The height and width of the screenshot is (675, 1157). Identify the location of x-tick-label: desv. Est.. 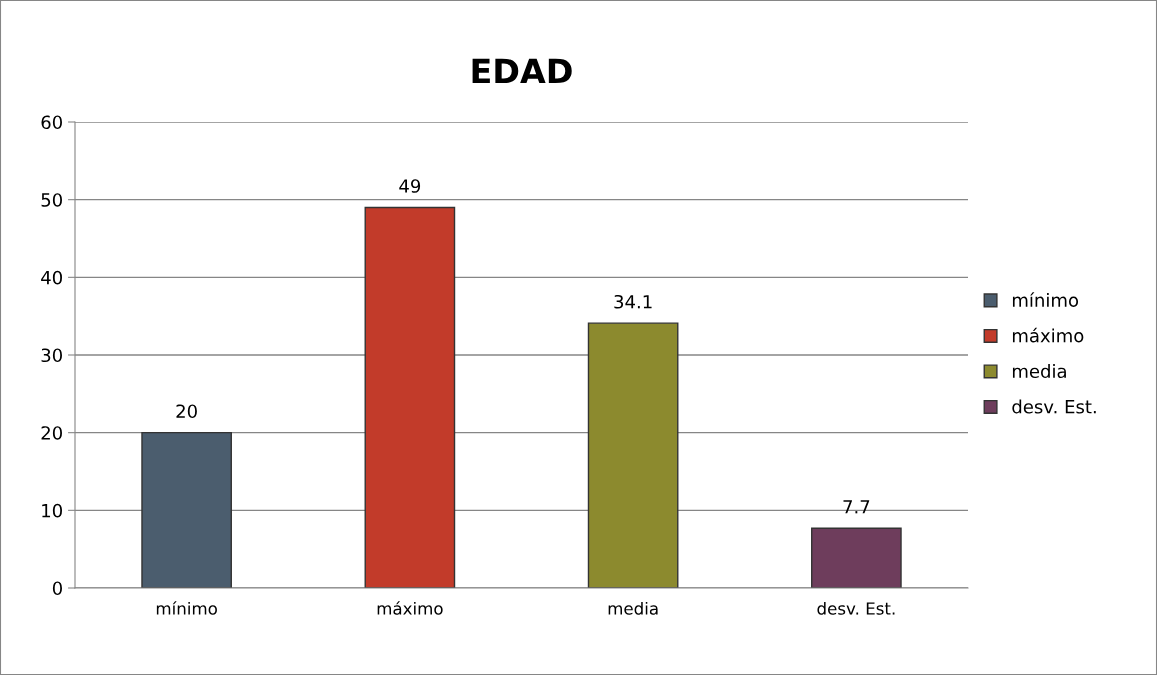
(856, 608).